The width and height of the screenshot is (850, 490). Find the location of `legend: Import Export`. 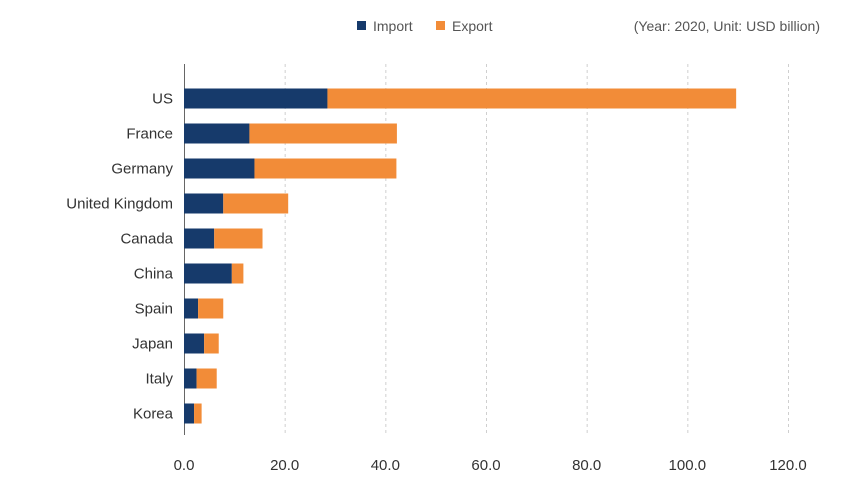

legend: Import Export is located at coordinates (425, 26).